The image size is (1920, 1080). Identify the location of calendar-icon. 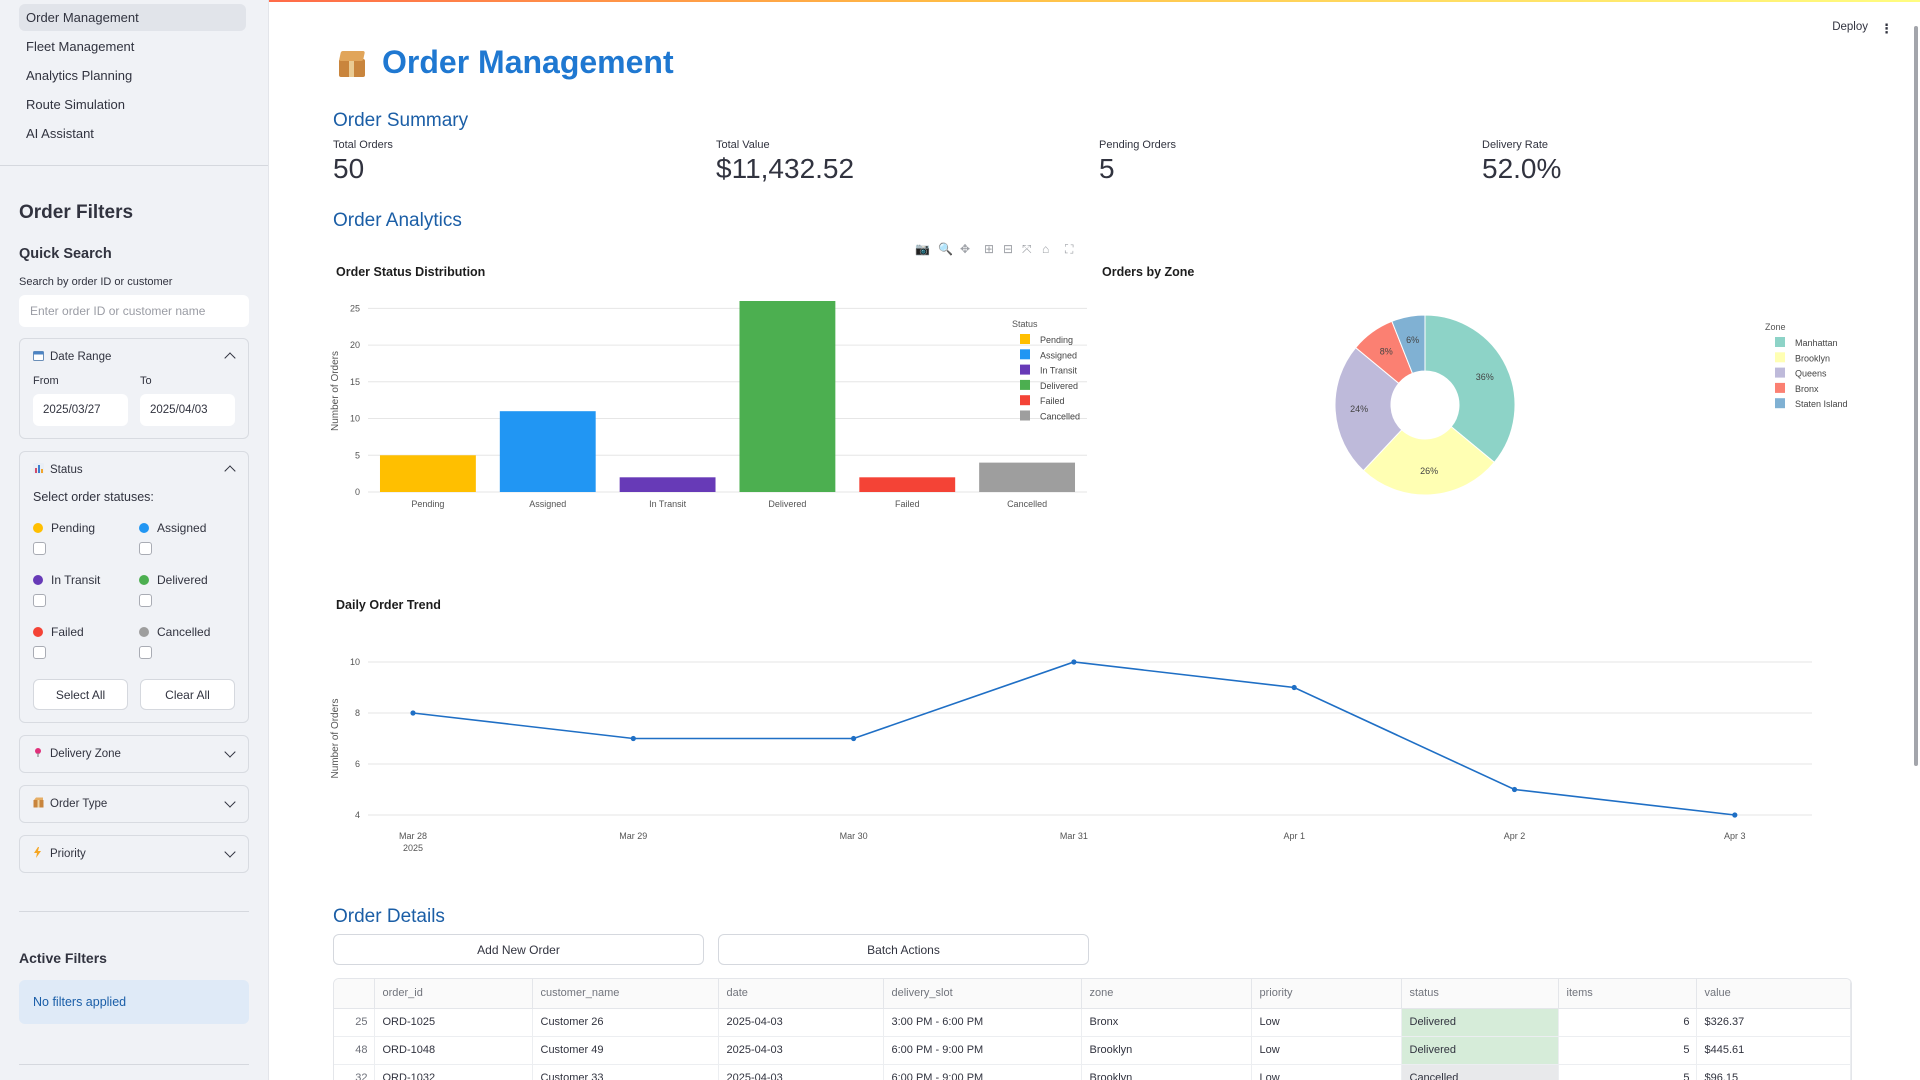
(39, 357).